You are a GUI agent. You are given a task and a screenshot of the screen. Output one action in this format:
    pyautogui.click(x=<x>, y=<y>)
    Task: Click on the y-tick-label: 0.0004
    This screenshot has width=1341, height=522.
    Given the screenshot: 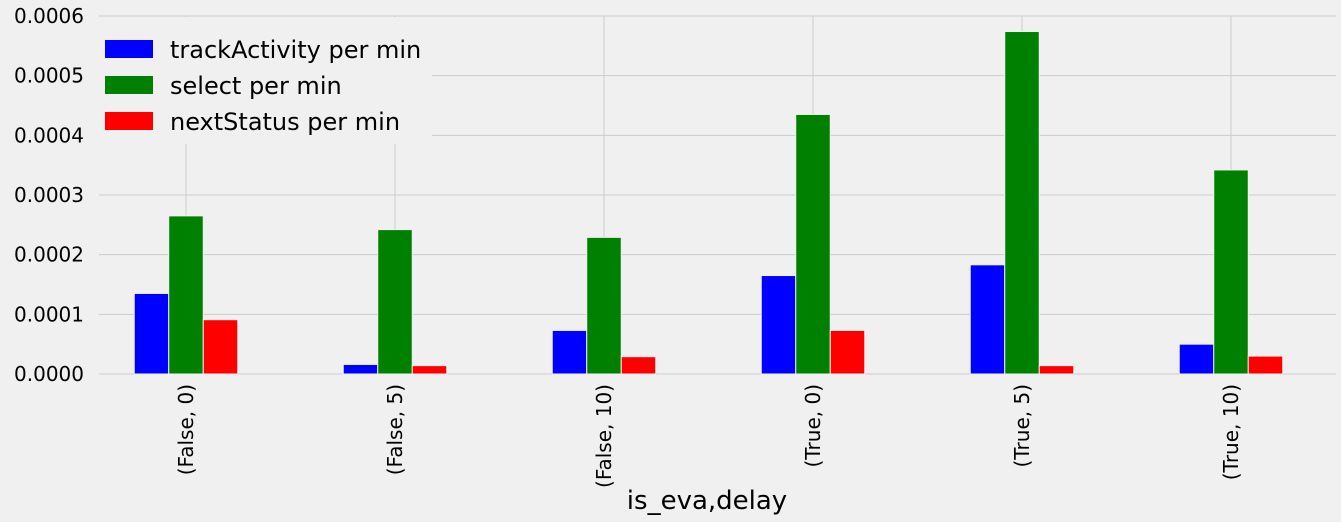 What is the action you would take?
    pyautogui.click(x=49, y=135)
    